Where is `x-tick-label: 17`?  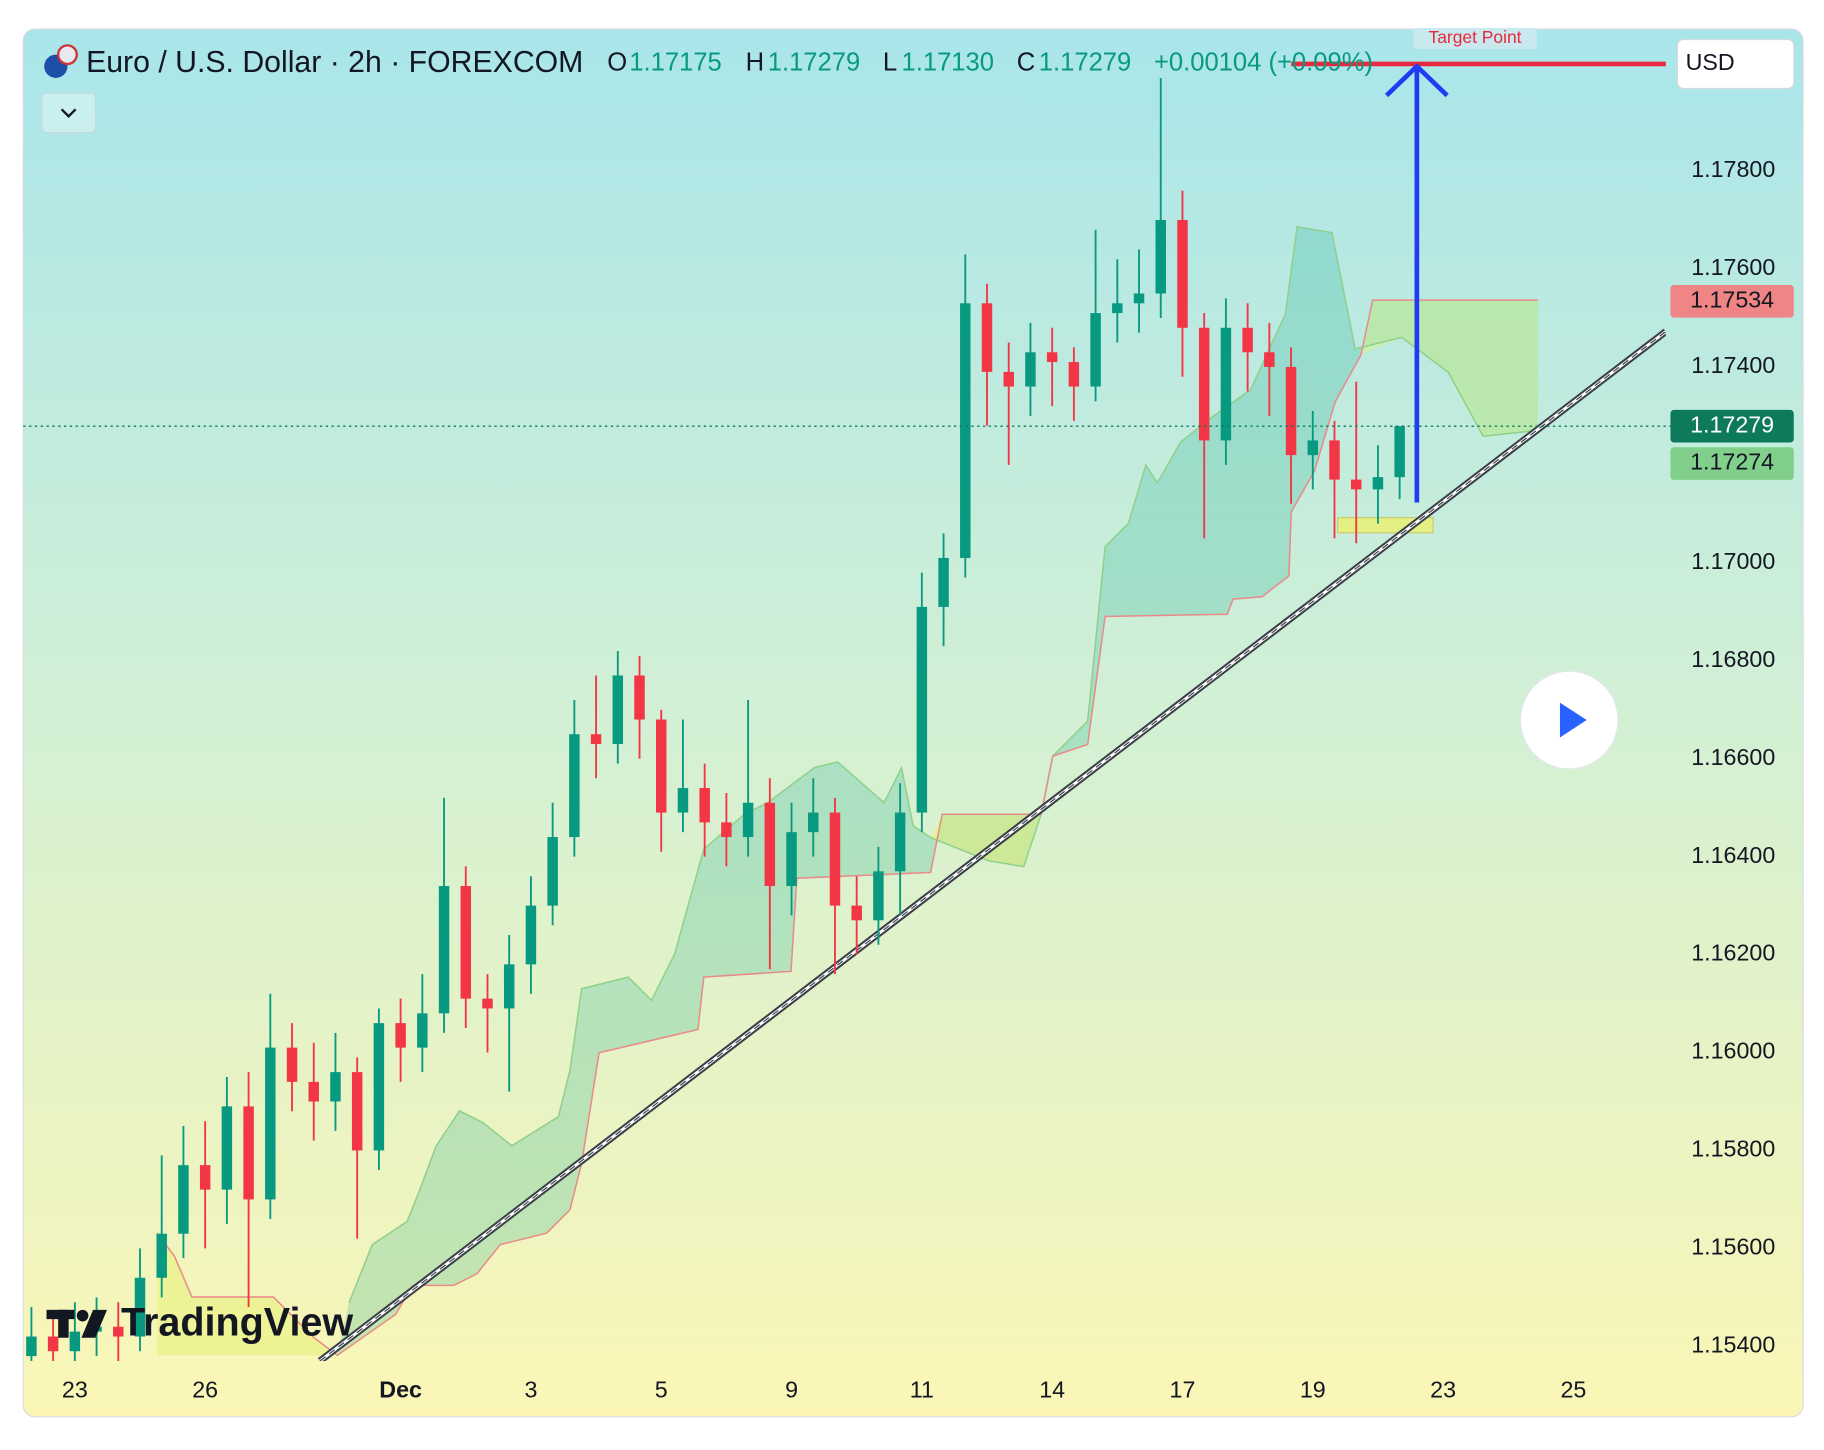 x-tick-label: 17 is located at coordinates (1183, 1389).